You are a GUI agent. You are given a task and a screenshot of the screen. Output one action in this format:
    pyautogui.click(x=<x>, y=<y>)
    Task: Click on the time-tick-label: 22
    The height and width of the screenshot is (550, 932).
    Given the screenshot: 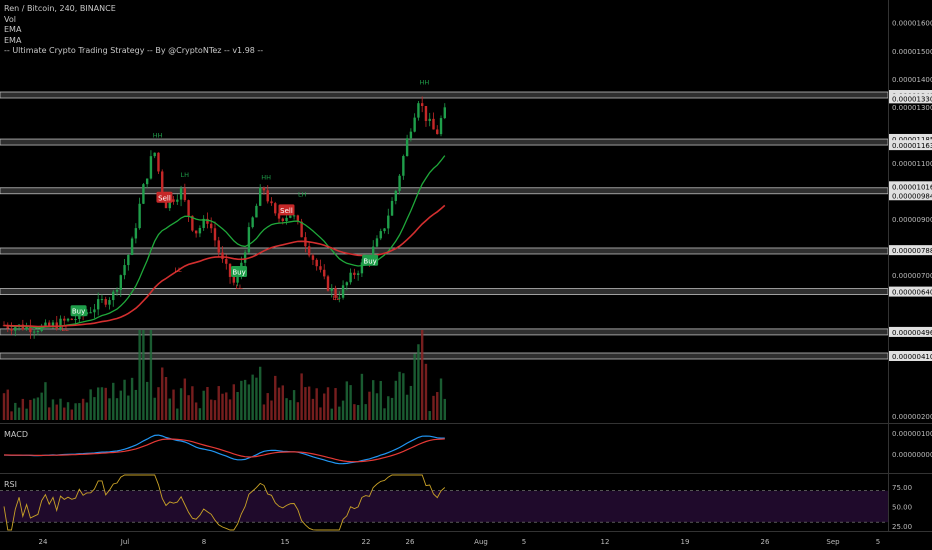 What is the action you would take?
    pyautogui.click(x=366, y=542)
    